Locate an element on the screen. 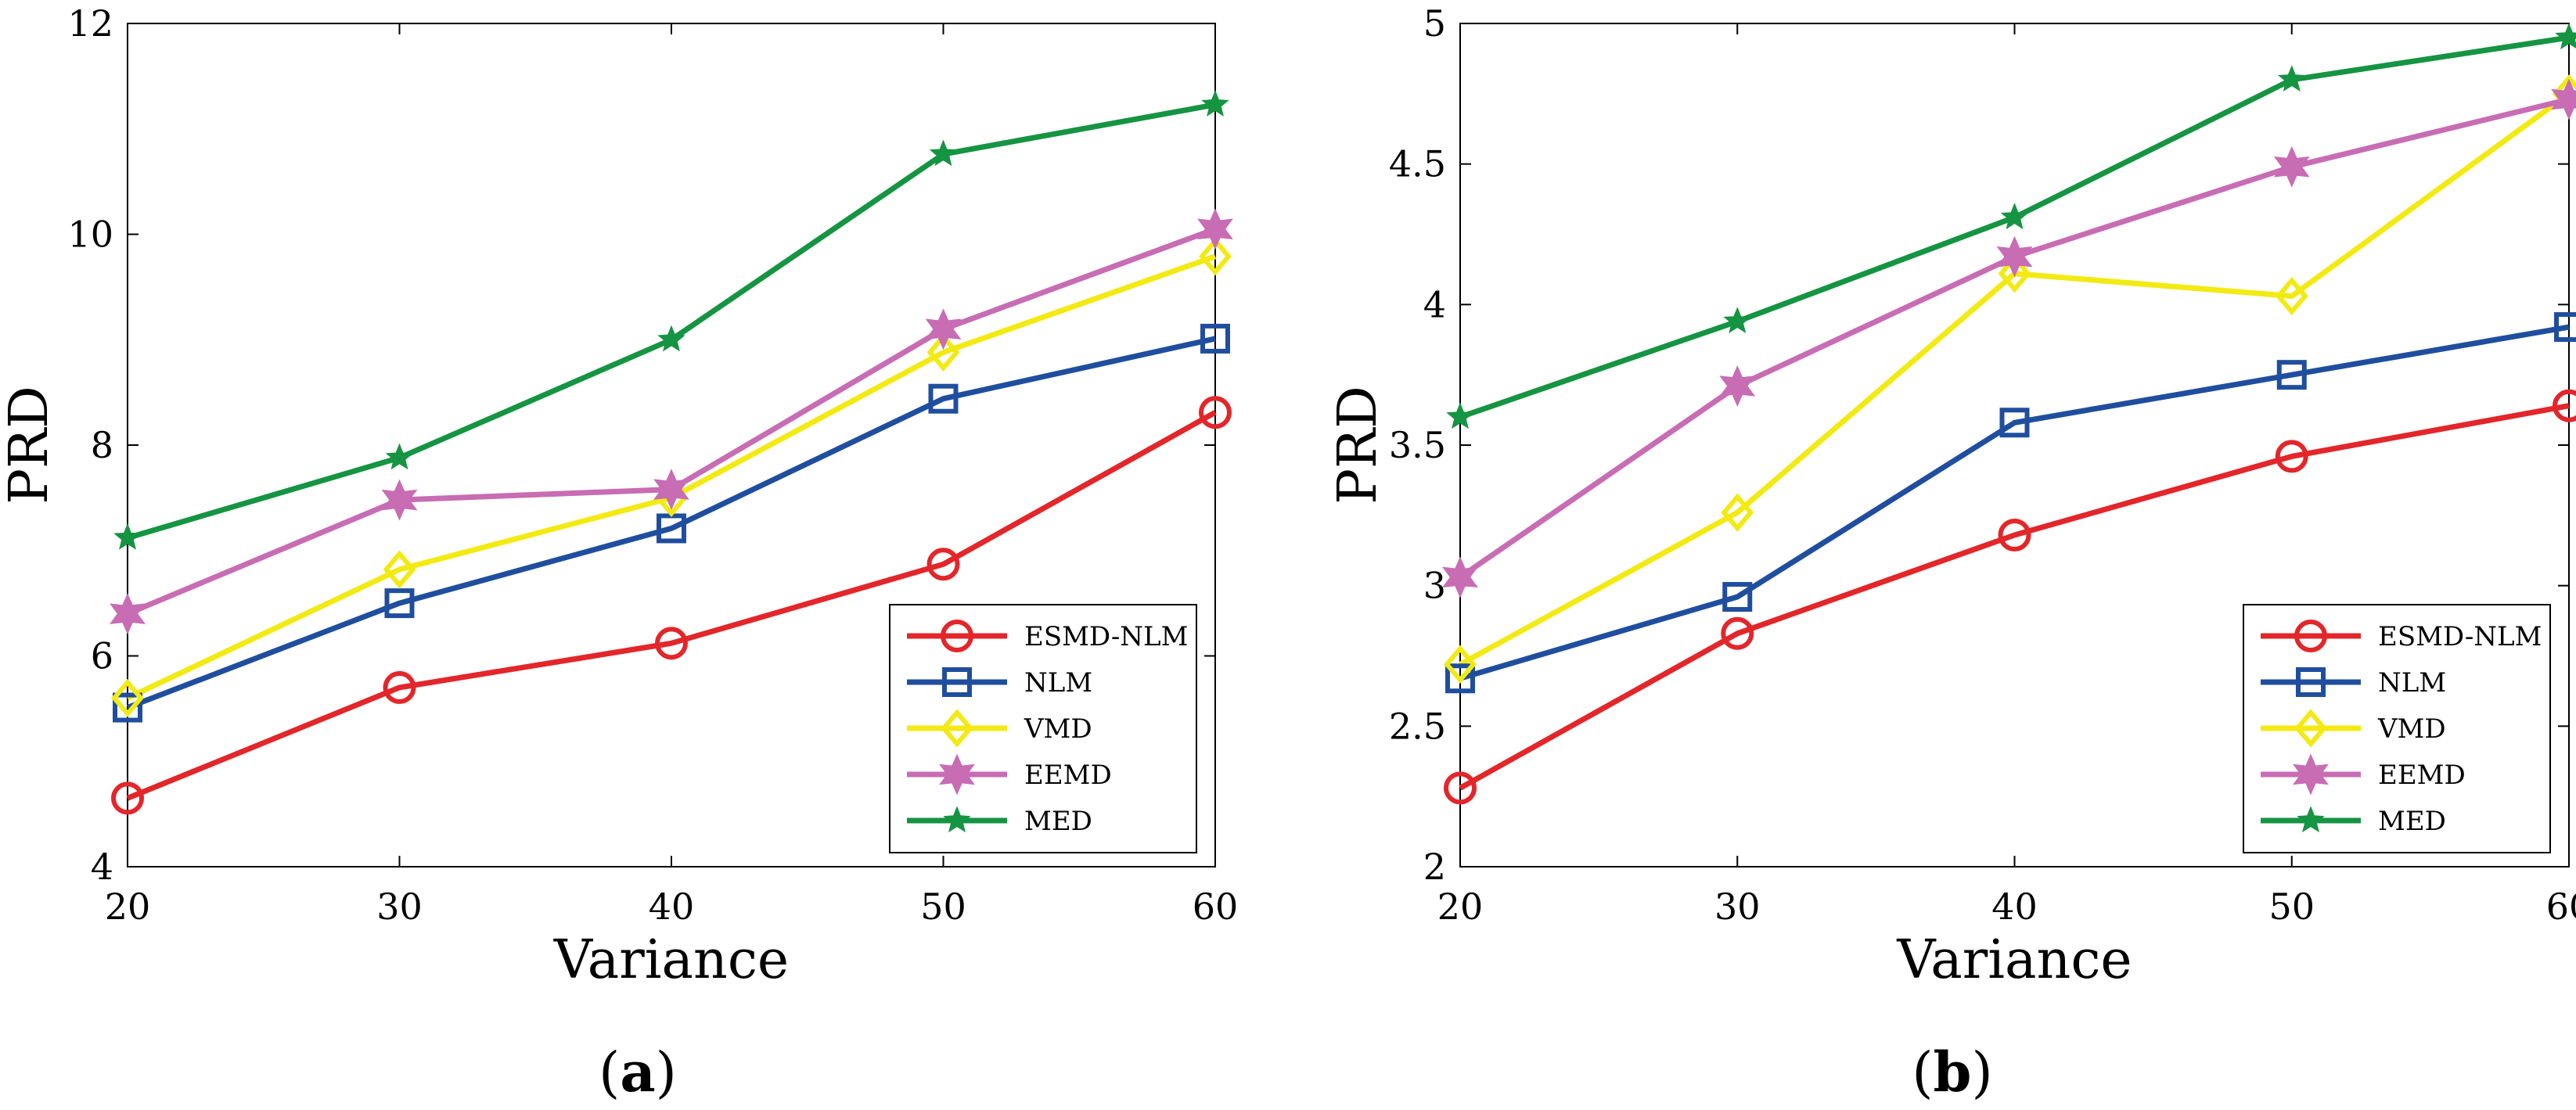  y-tick-label: 8 is located at coordinates (102, 445).